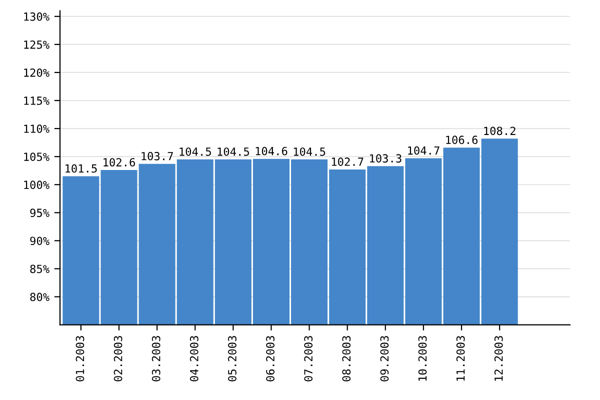 The height and width of the screenshot is (400, 600). What do you see at coordinates (40, 213) in the screenshot?
I see `y-tick-label: 95%` at bounding box center [40, 213].